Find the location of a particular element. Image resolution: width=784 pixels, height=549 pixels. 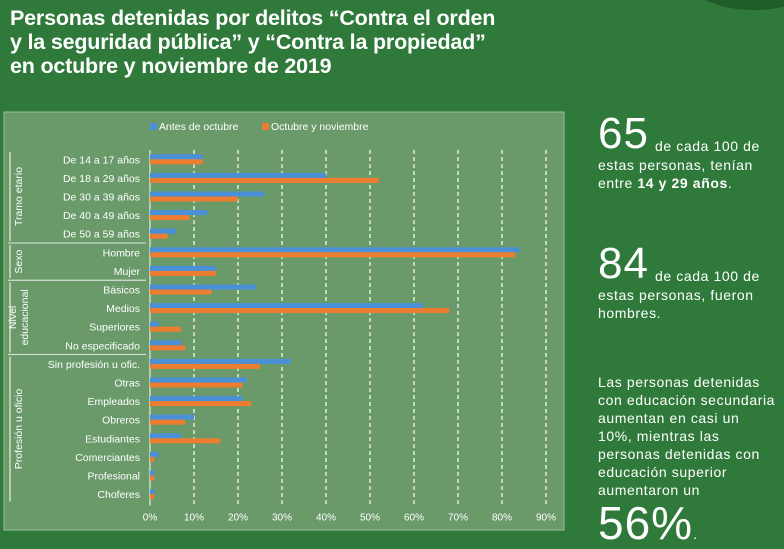

group-label: Tramo etario is located at coordinates (19, 196).